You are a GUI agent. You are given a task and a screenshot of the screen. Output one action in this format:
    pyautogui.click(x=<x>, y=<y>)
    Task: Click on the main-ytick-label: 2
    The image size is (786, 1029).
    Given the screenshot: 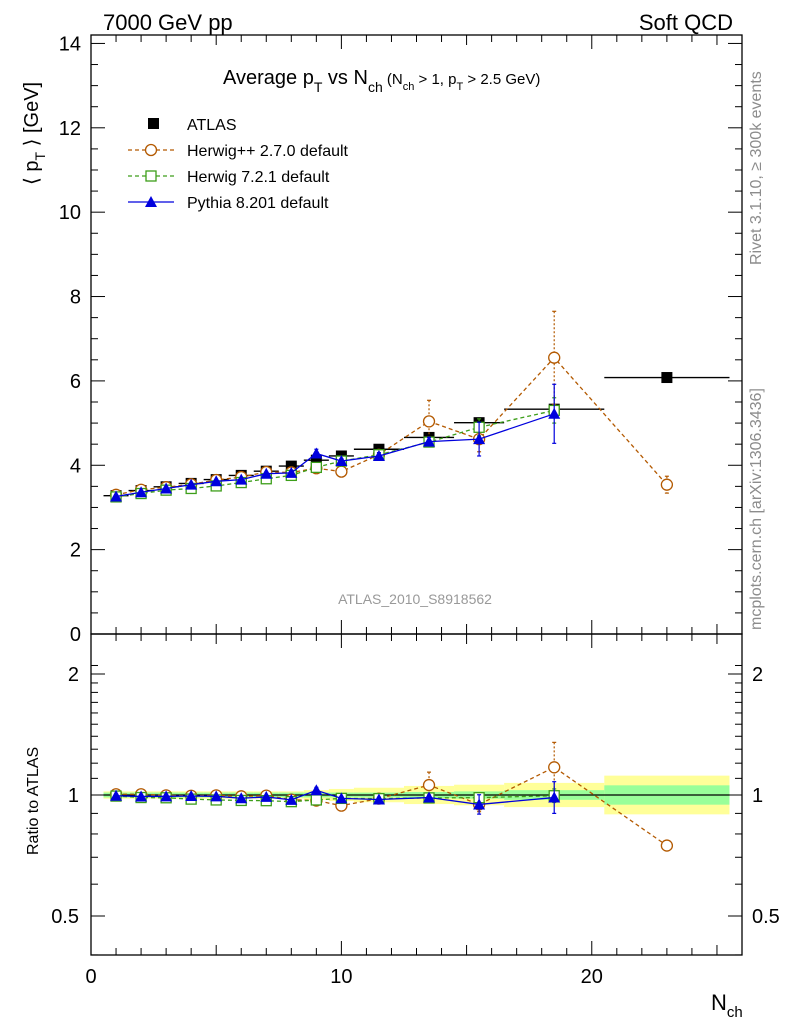 What is the action you would take?
    pyautogui.click(x=75, y=551)
    